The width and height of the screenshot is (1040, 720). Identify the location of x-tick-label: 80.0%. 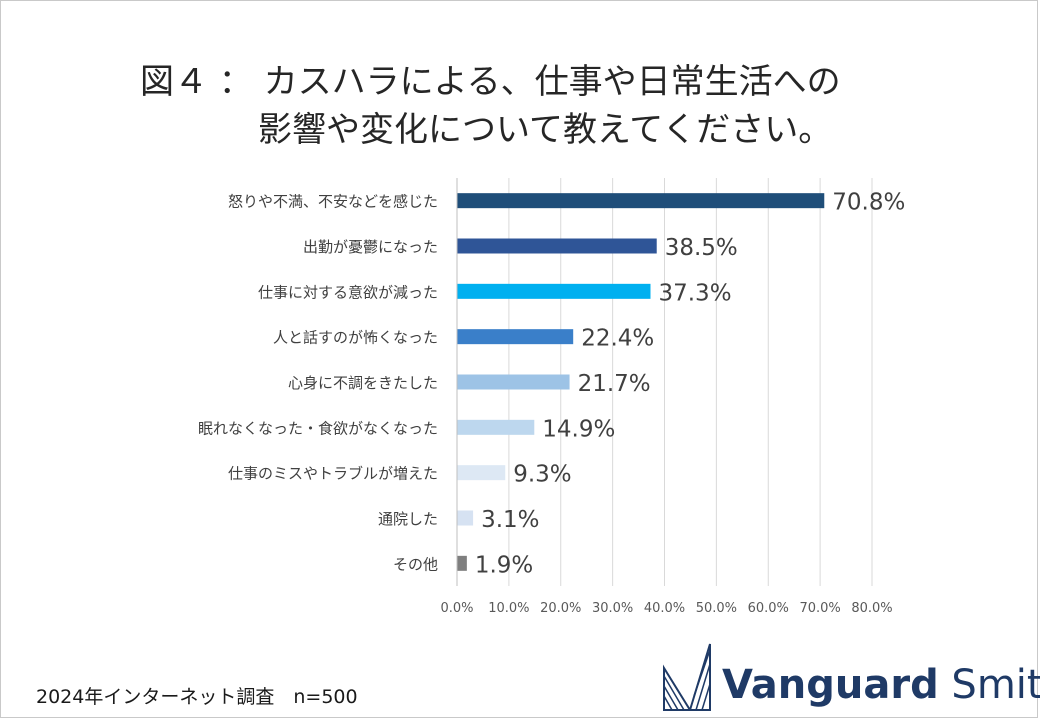
(871, 608).